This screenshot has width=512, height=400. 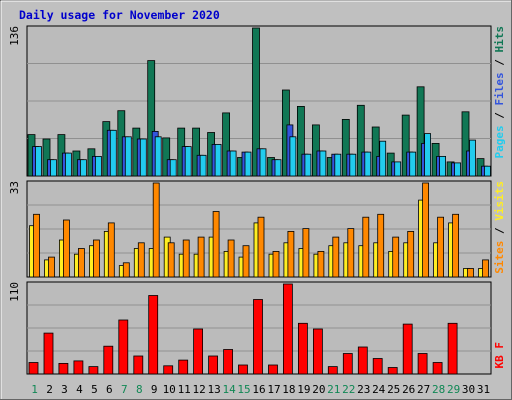 I want to click on x-tick-label-day-8: 8, so click(x=139, y=389).